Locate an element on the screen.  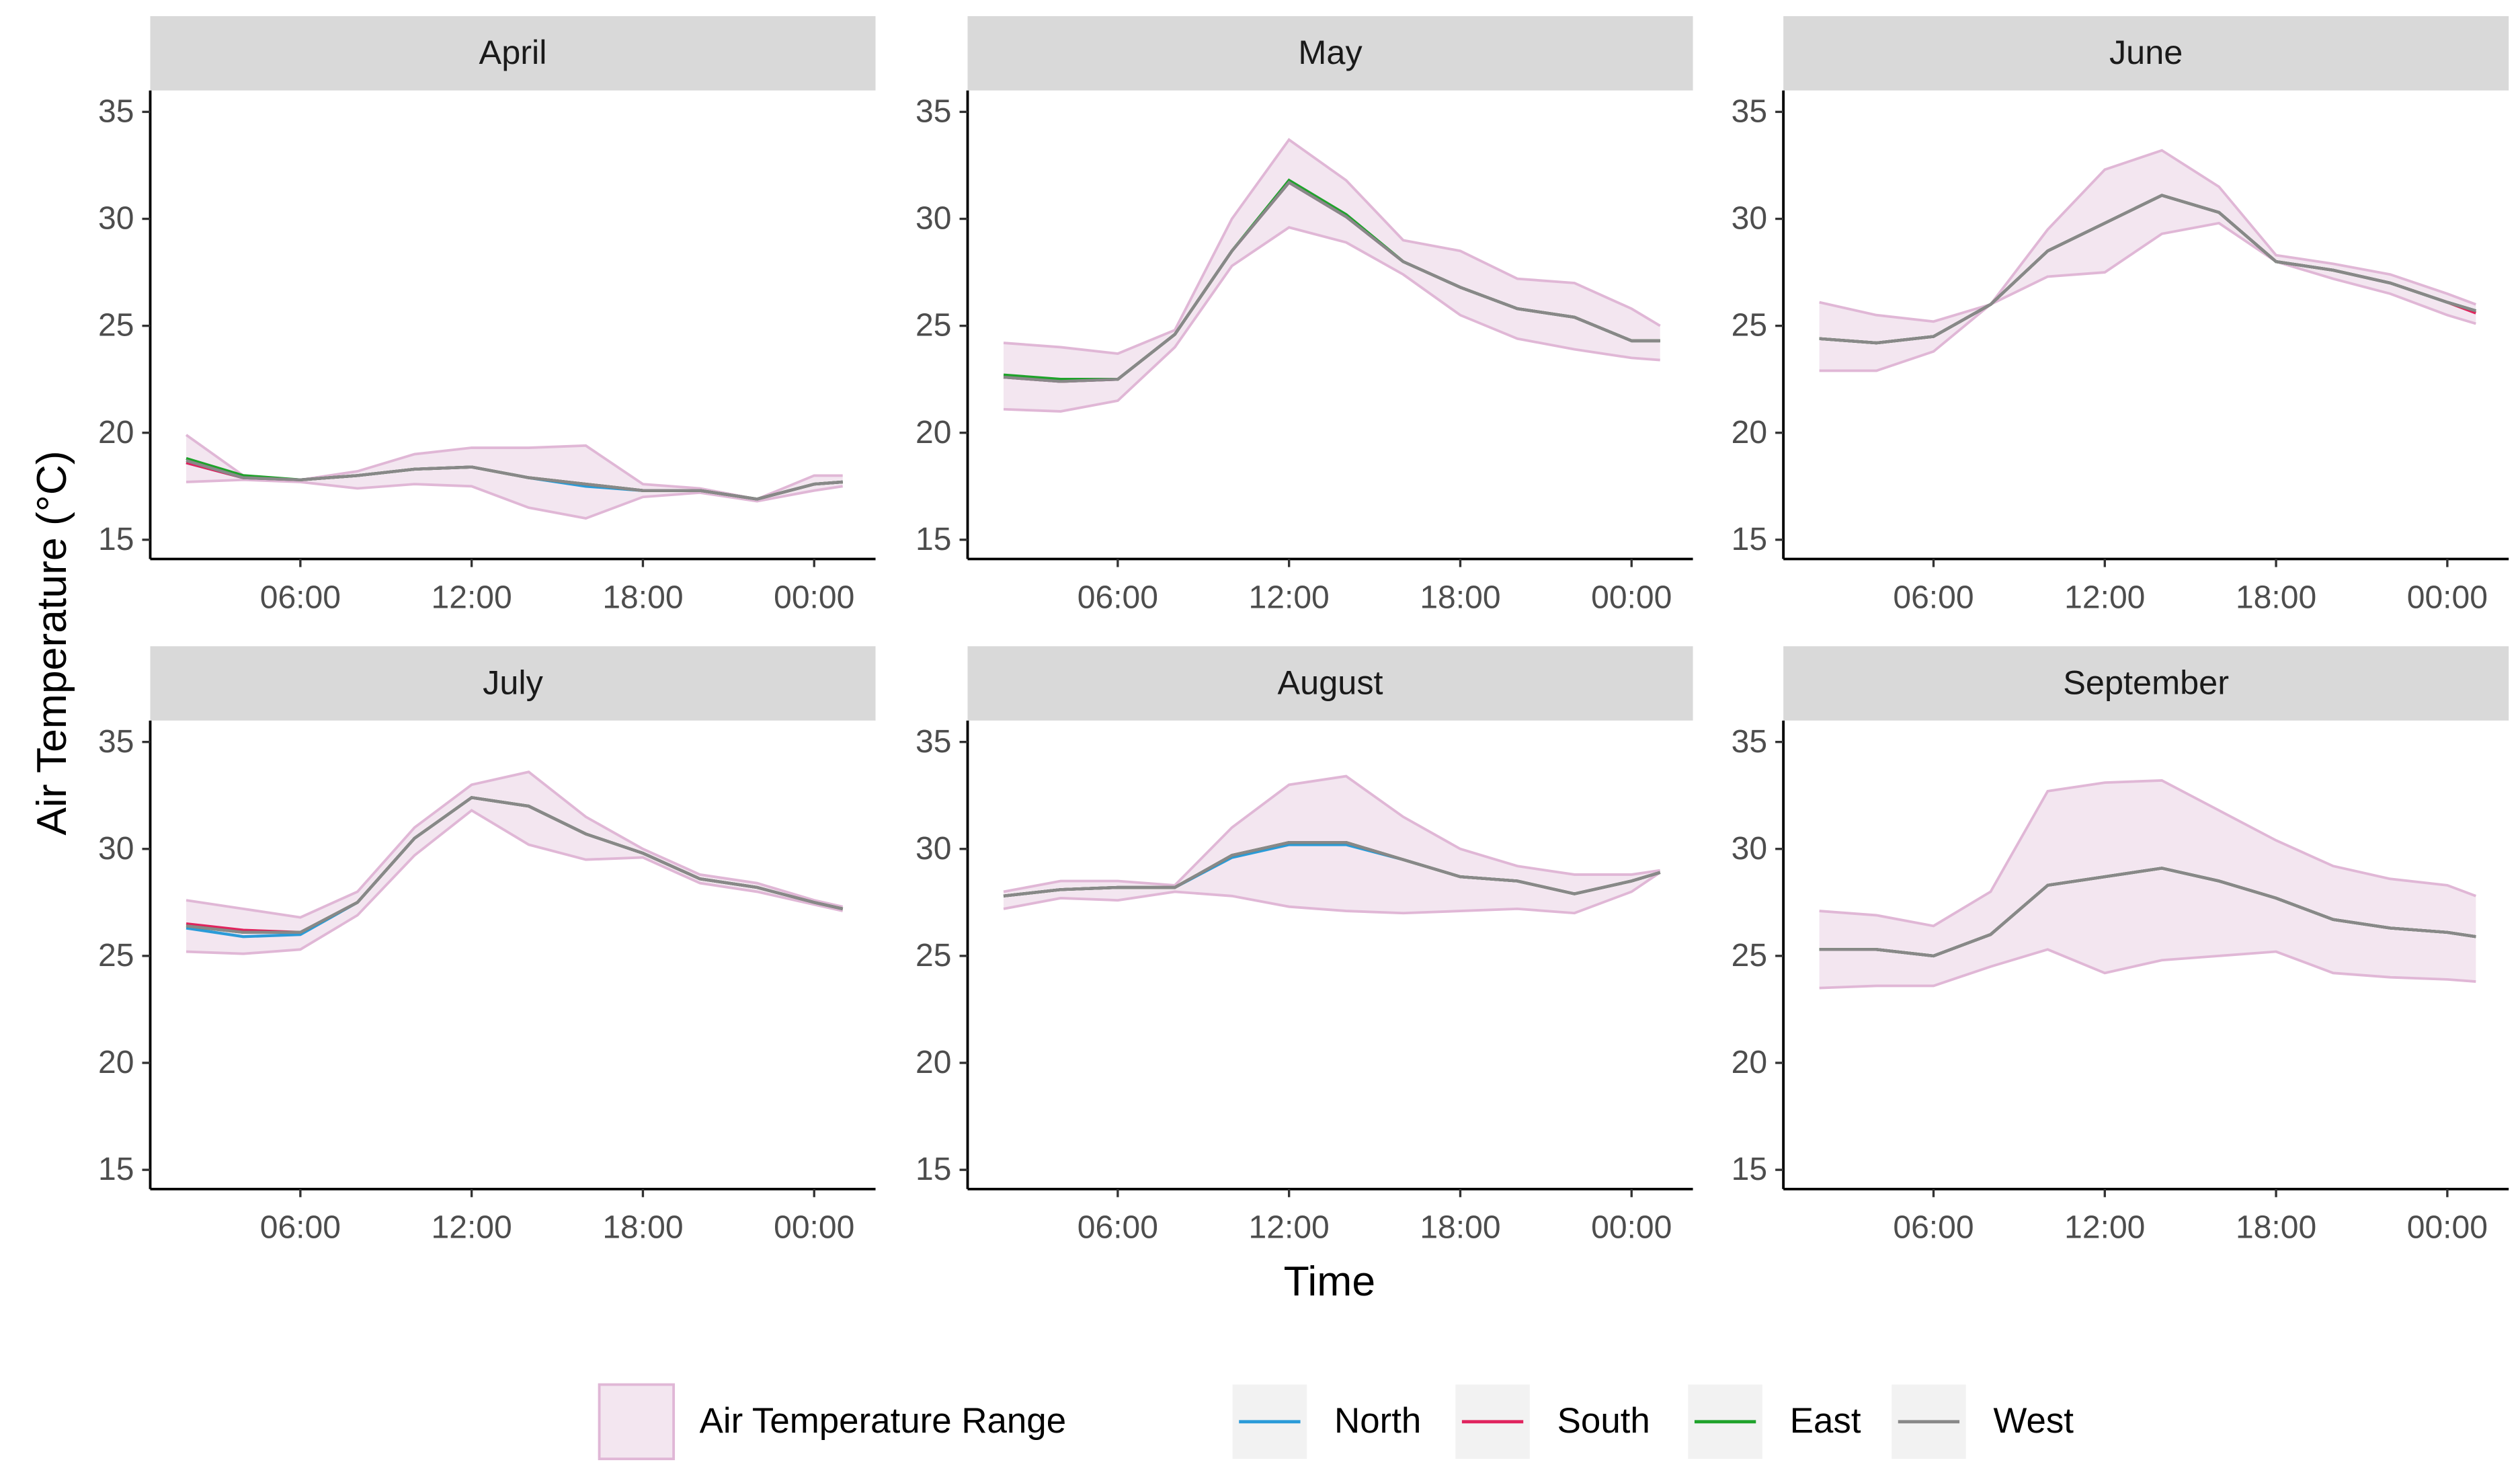
legend-label: East is located at coordinates (1826, 1421).